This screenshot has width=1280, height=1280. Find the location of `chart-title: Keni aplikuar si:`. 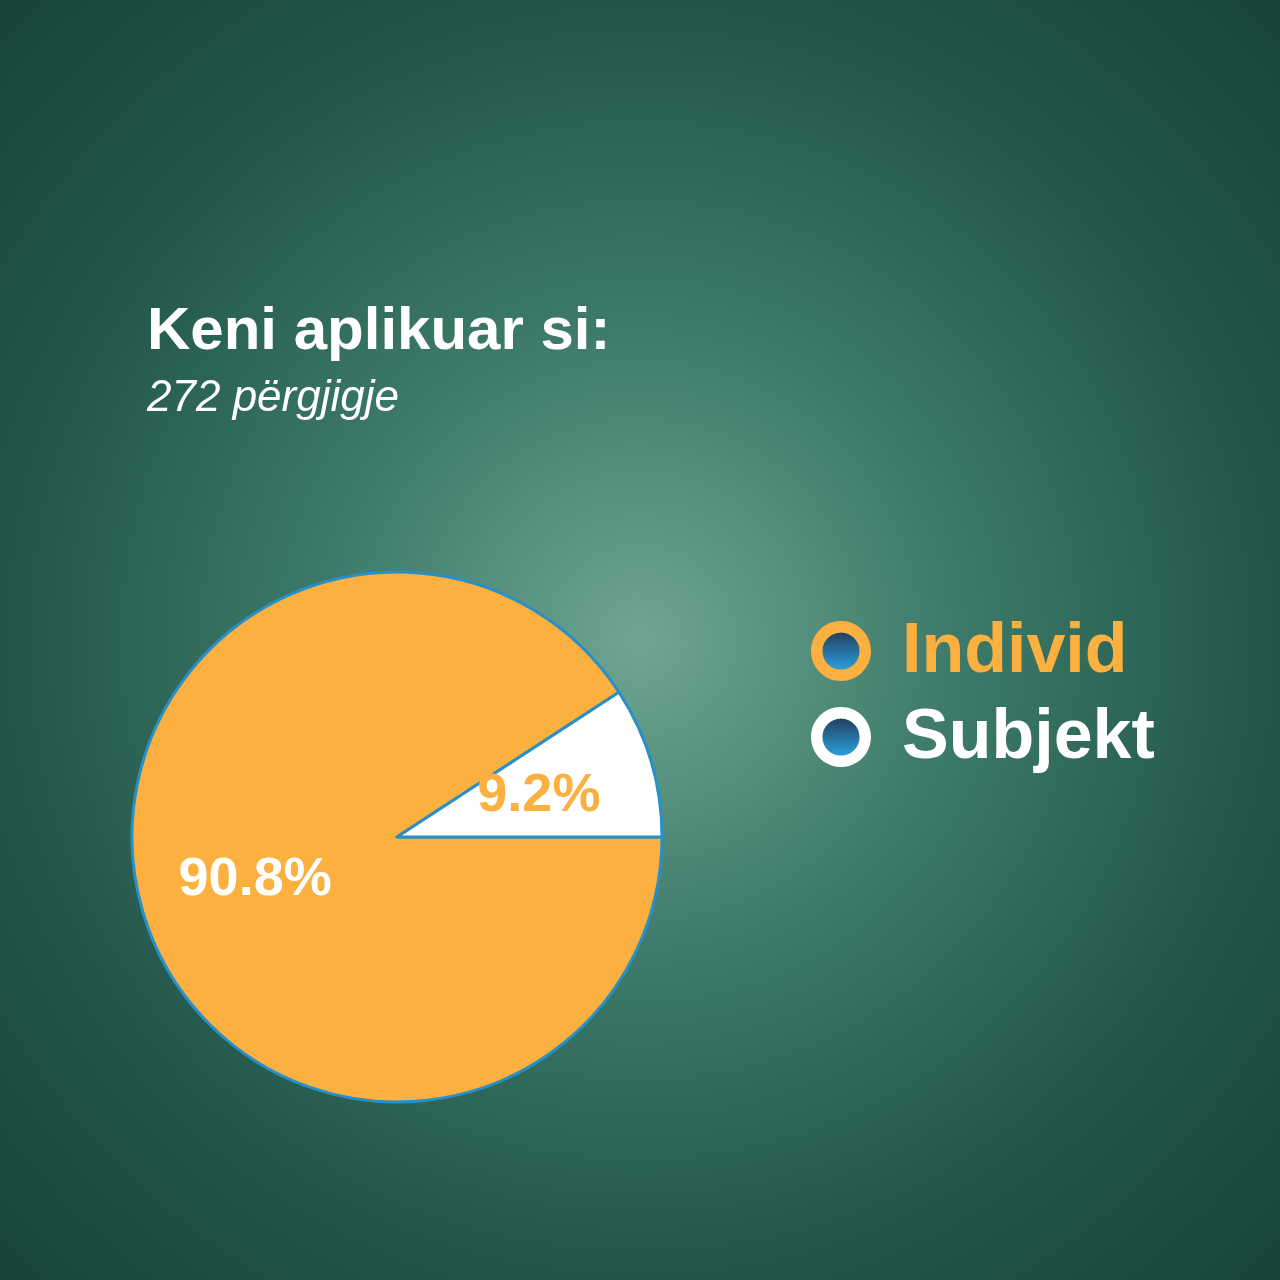

chart-title: Keni aplikuar si: is located at coordinates (379, 328).